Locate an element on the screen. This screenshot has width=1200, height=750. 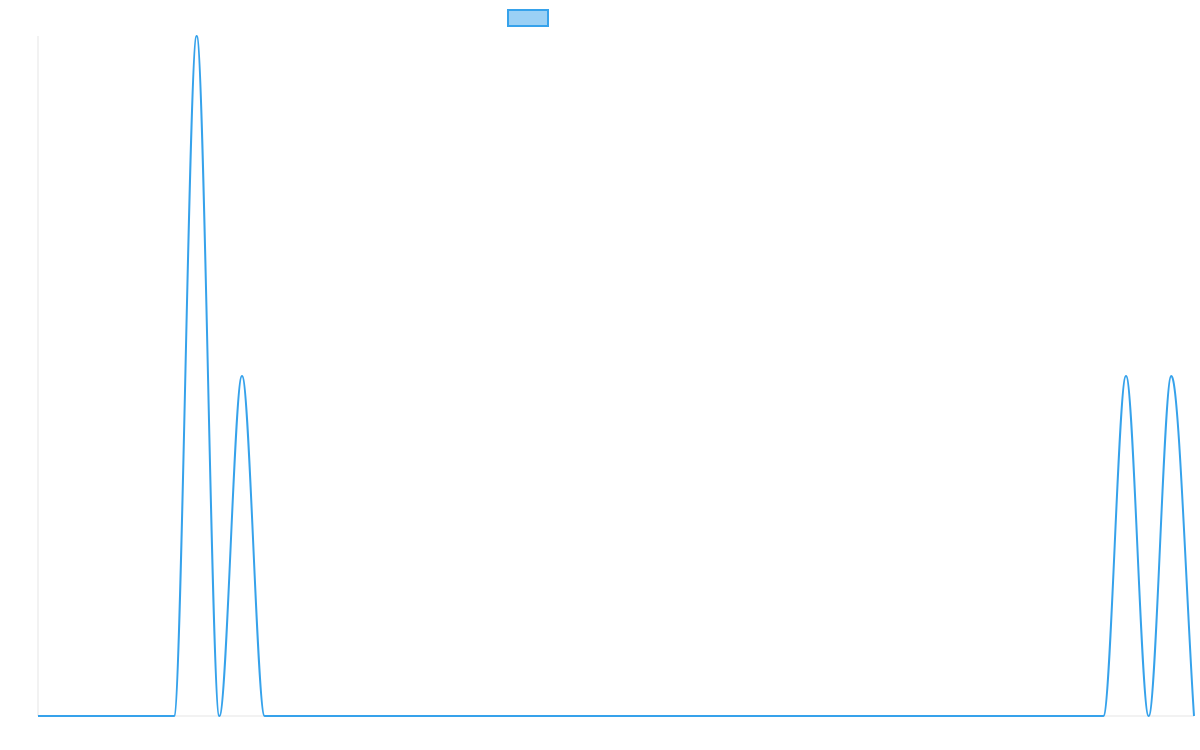
legend-swatch is located at coordinates (528, 18).